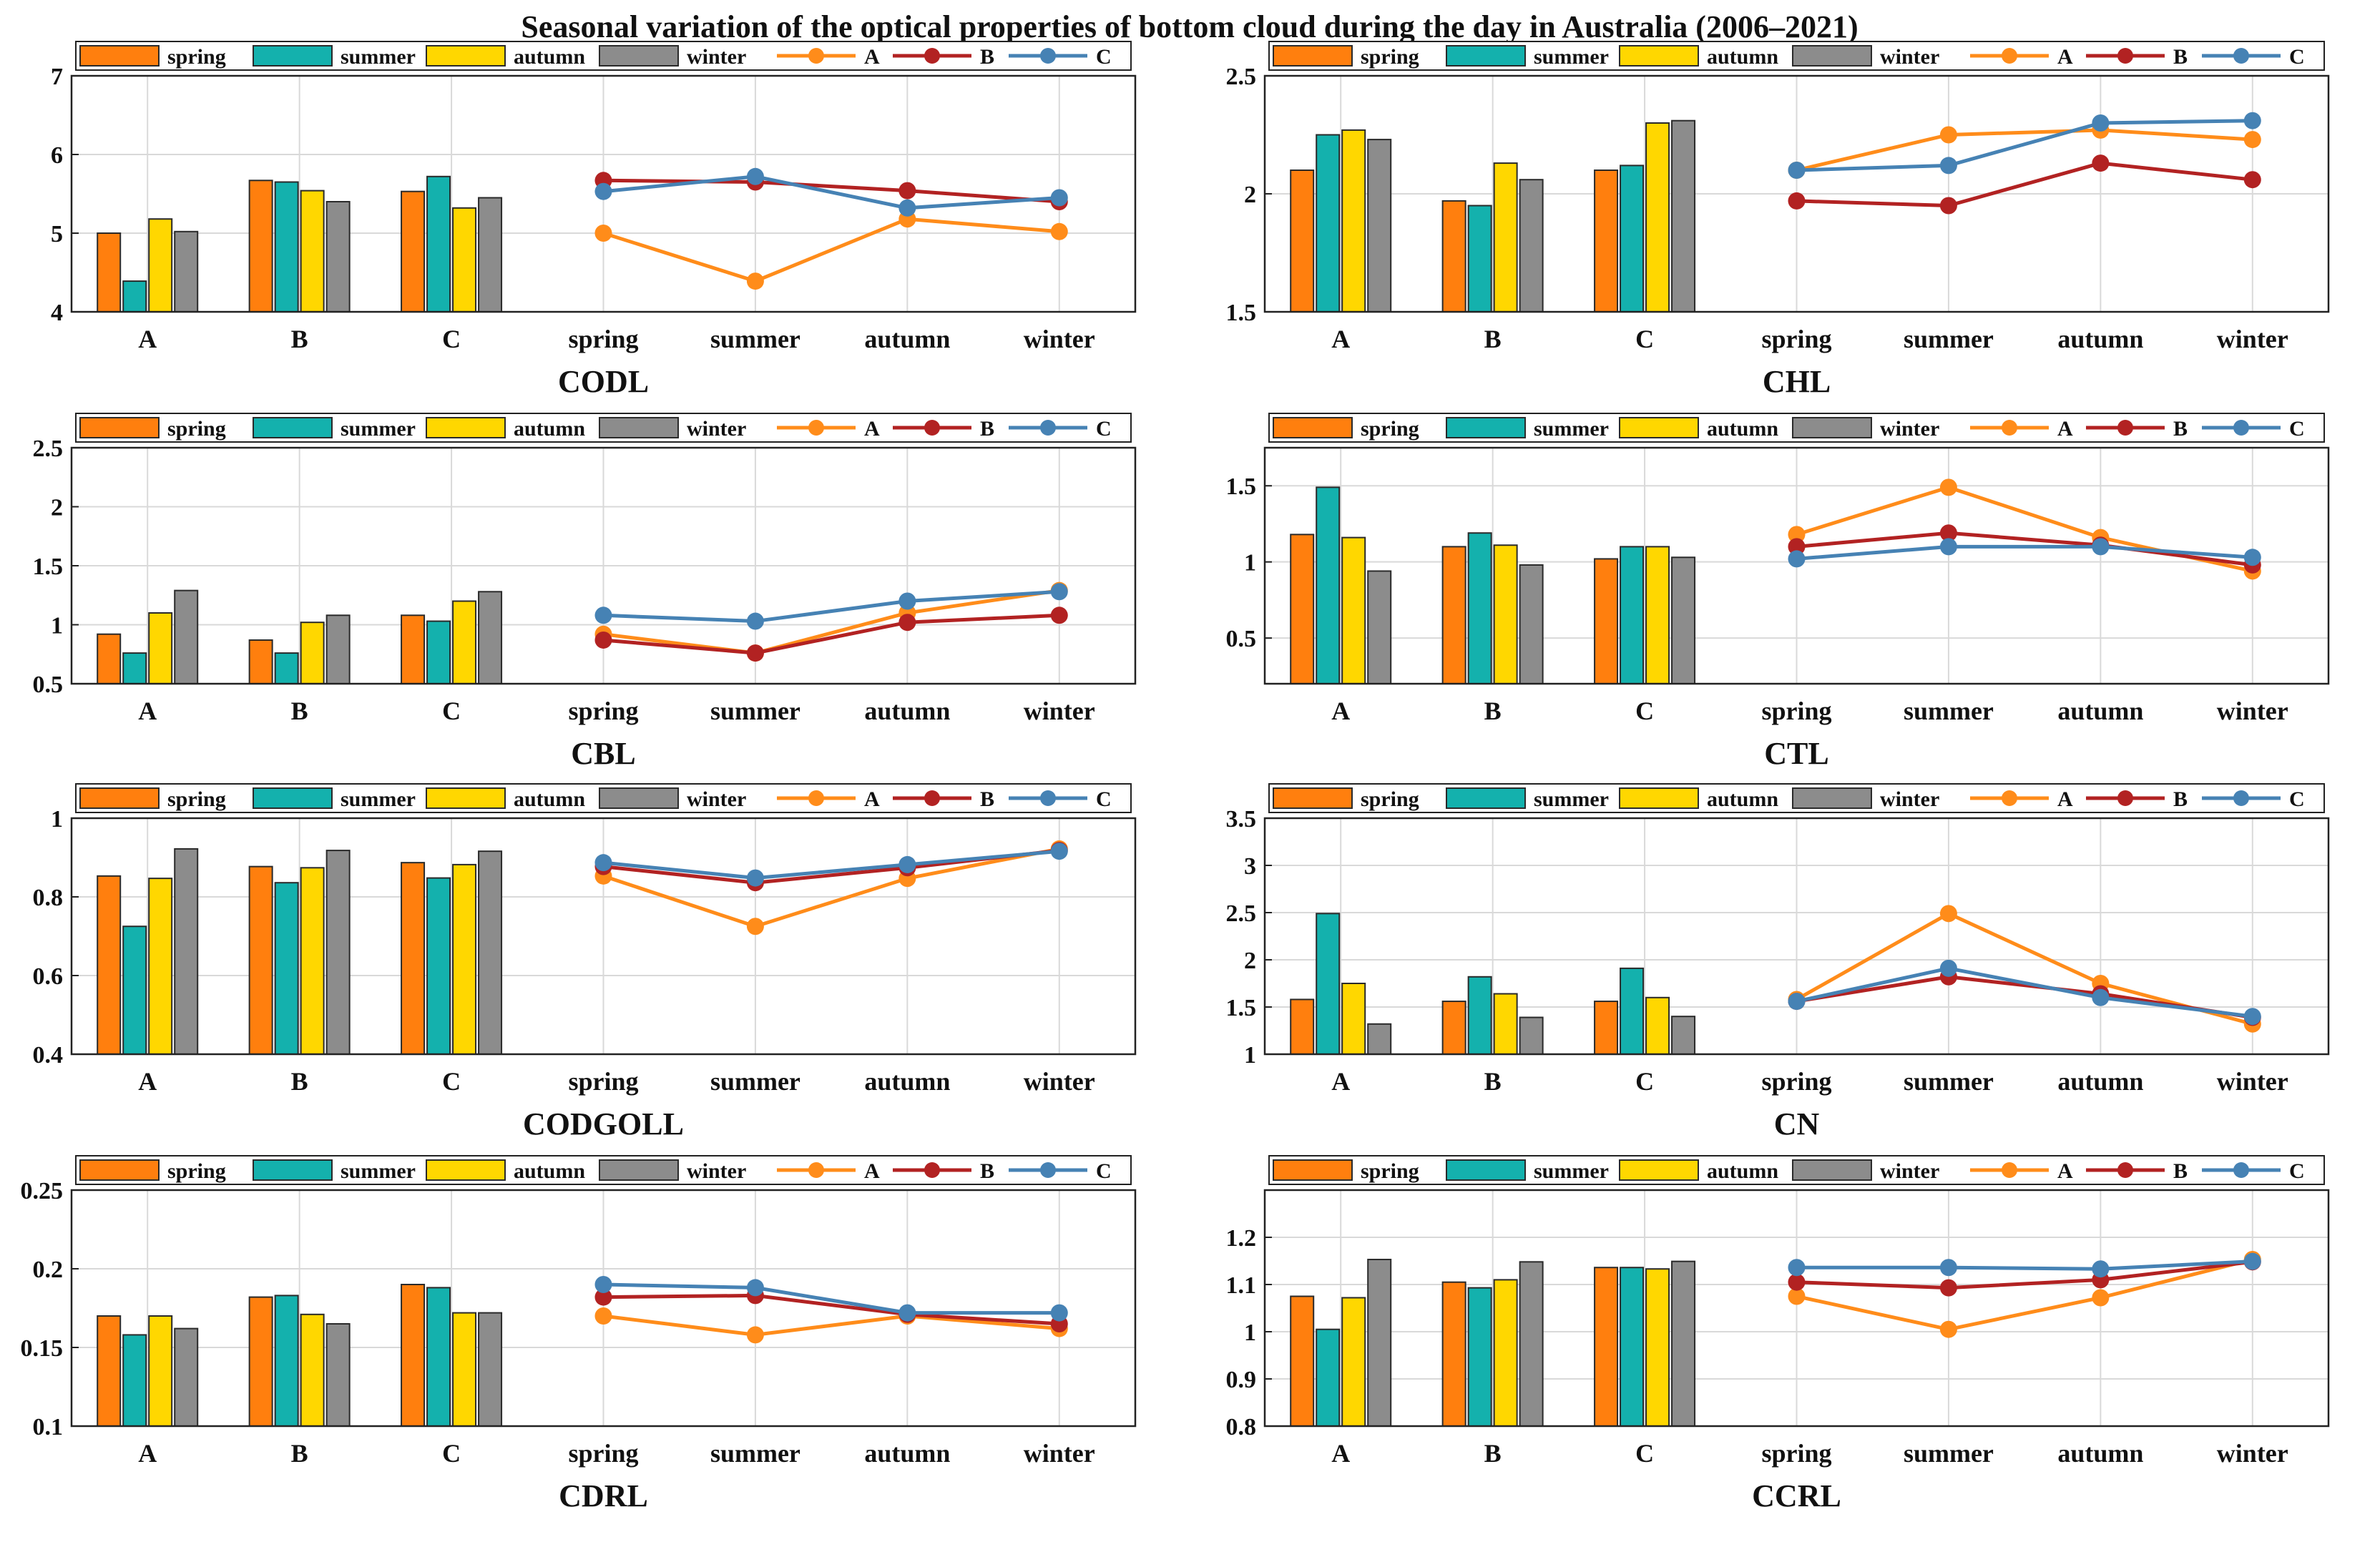  I want to click on codgoll-ytick-label: 0.6, so click(48, 976).